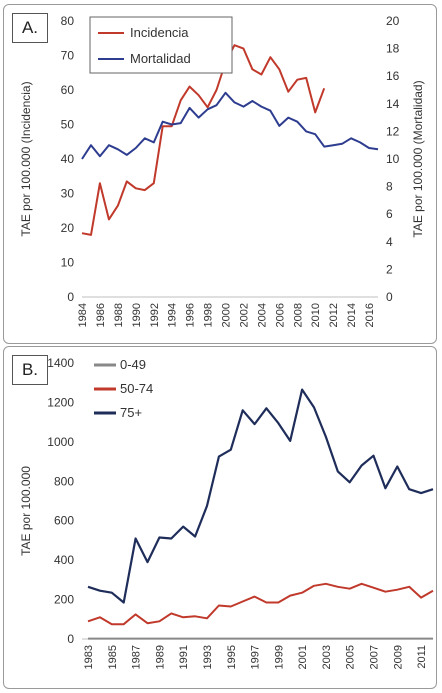 The height and width of the screenshot is (693, 442). I want to click on x-tick-label: 1990, so click(137, 315).